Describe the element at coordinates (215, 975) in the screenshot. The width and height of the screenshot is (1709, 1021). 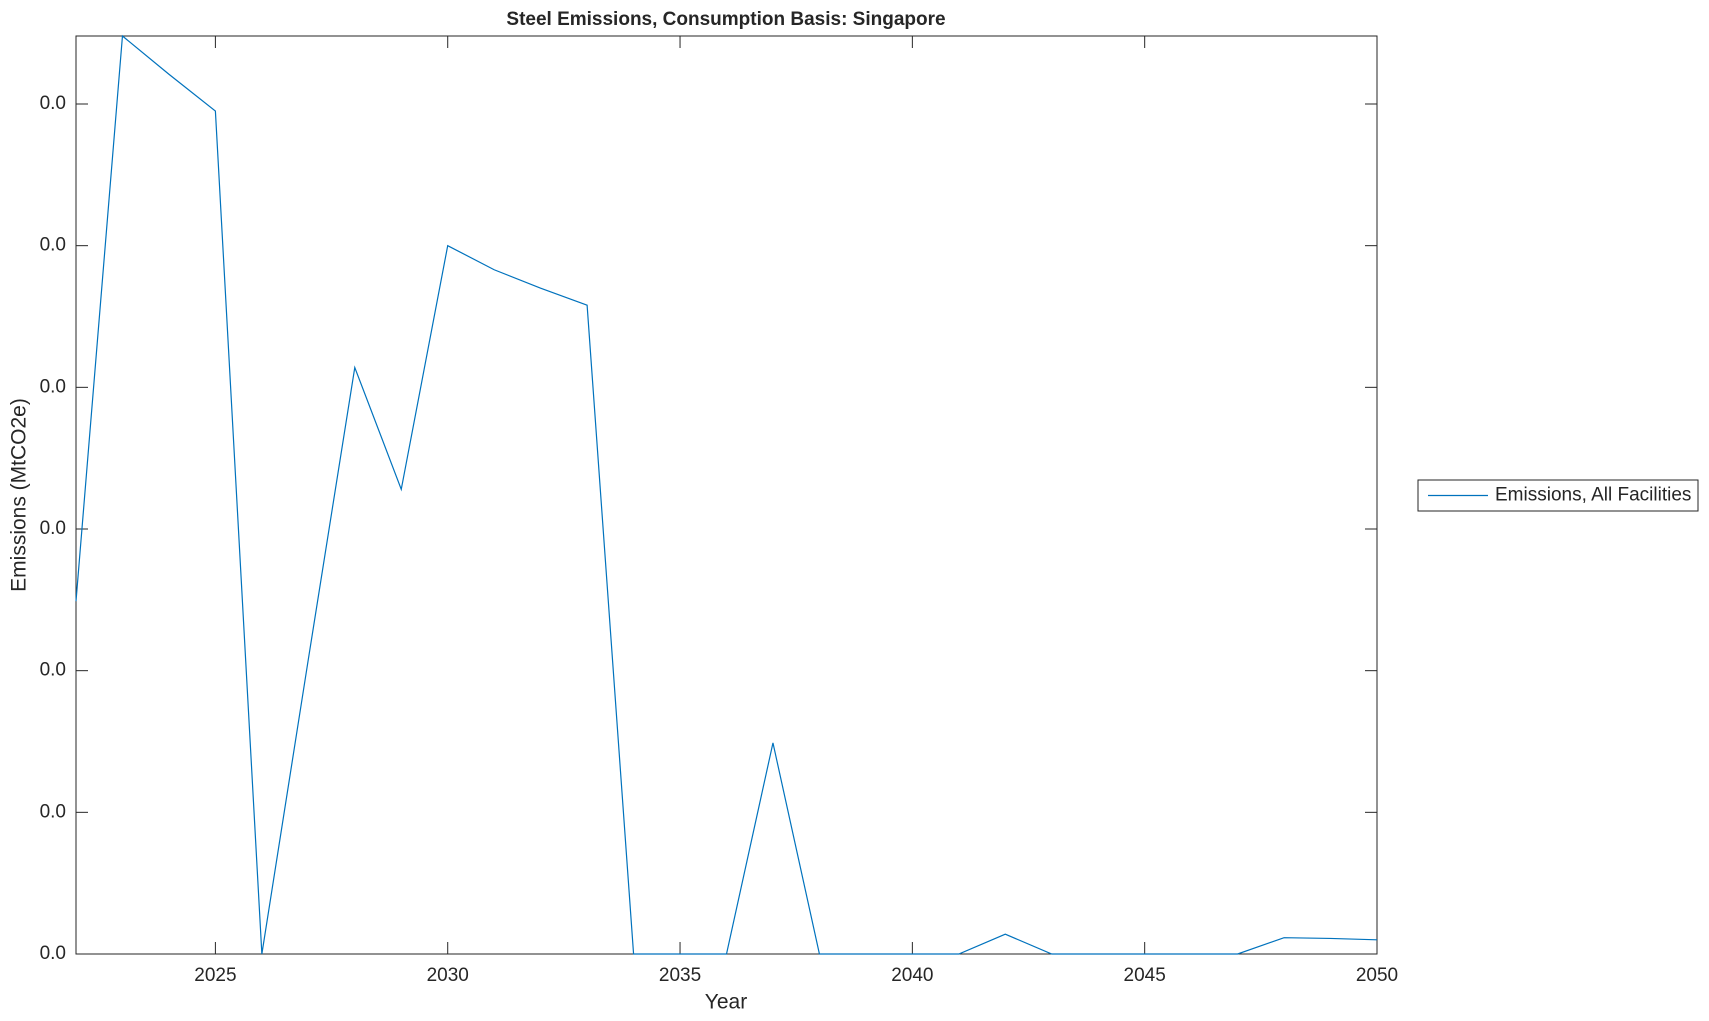
I see `x-tick-label: 2025` at that location.